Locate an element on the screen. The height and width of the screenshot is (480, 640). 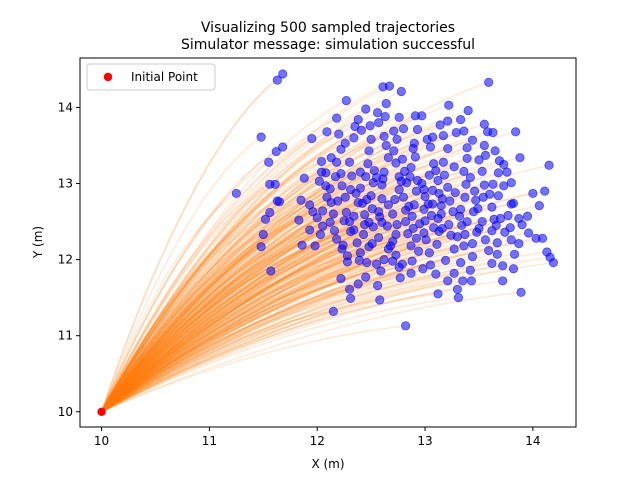
x-tick-label: 14 is located at coordinates (532, 441).